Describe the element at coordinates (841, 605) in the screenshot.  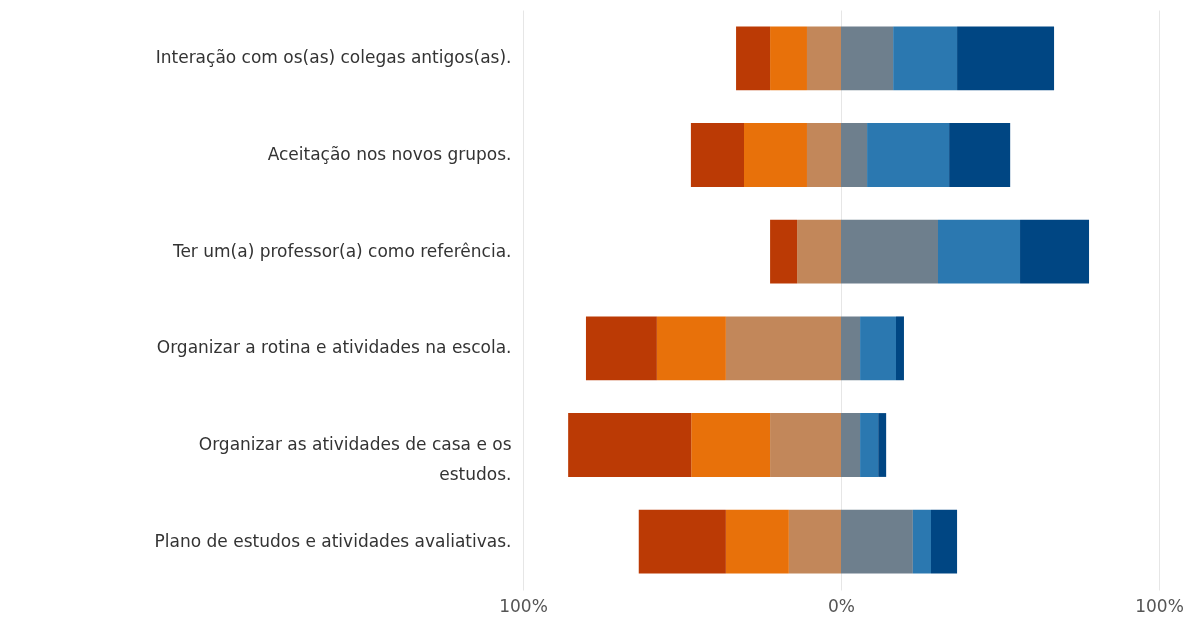
I see `x-tick-label: 0%` at that location.